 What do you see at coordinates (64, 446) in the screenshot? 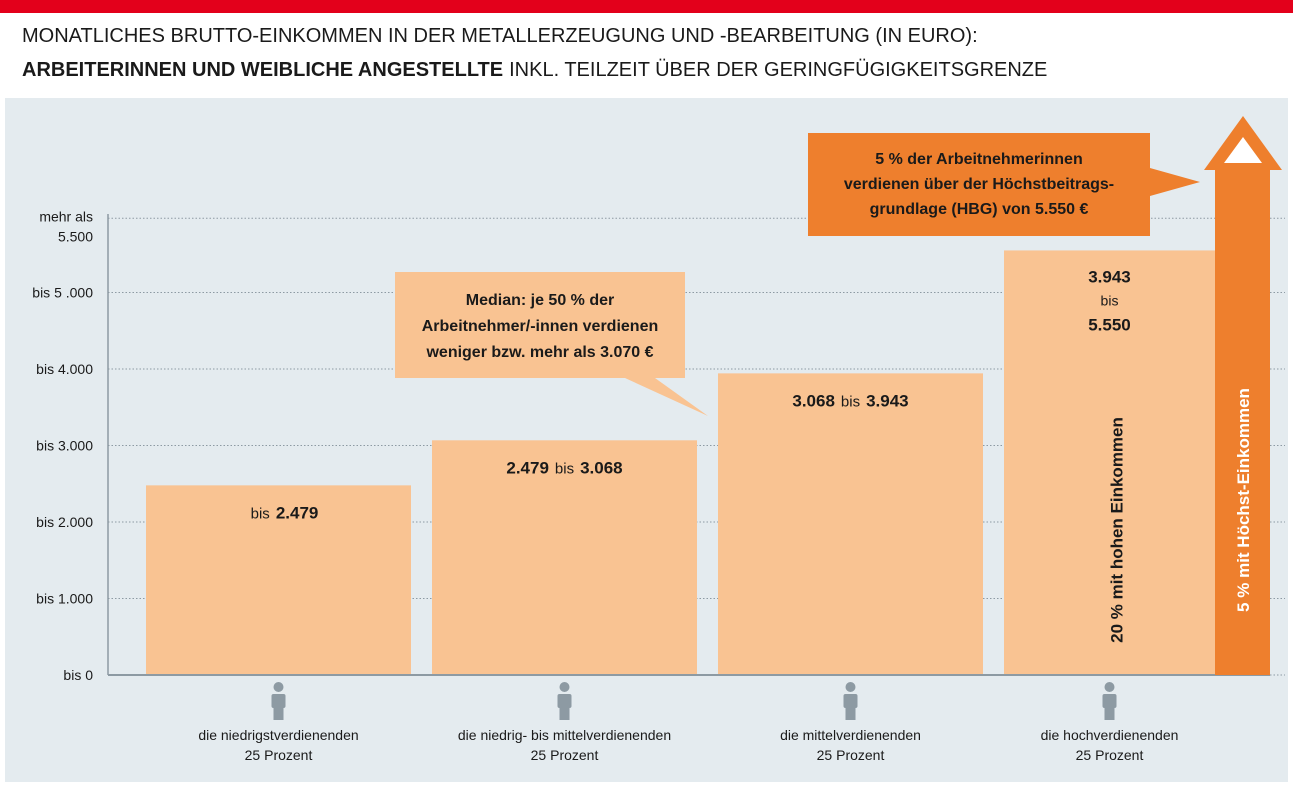
I see `y-tick-label: bis 3.000` at bounding box center [64, 446].